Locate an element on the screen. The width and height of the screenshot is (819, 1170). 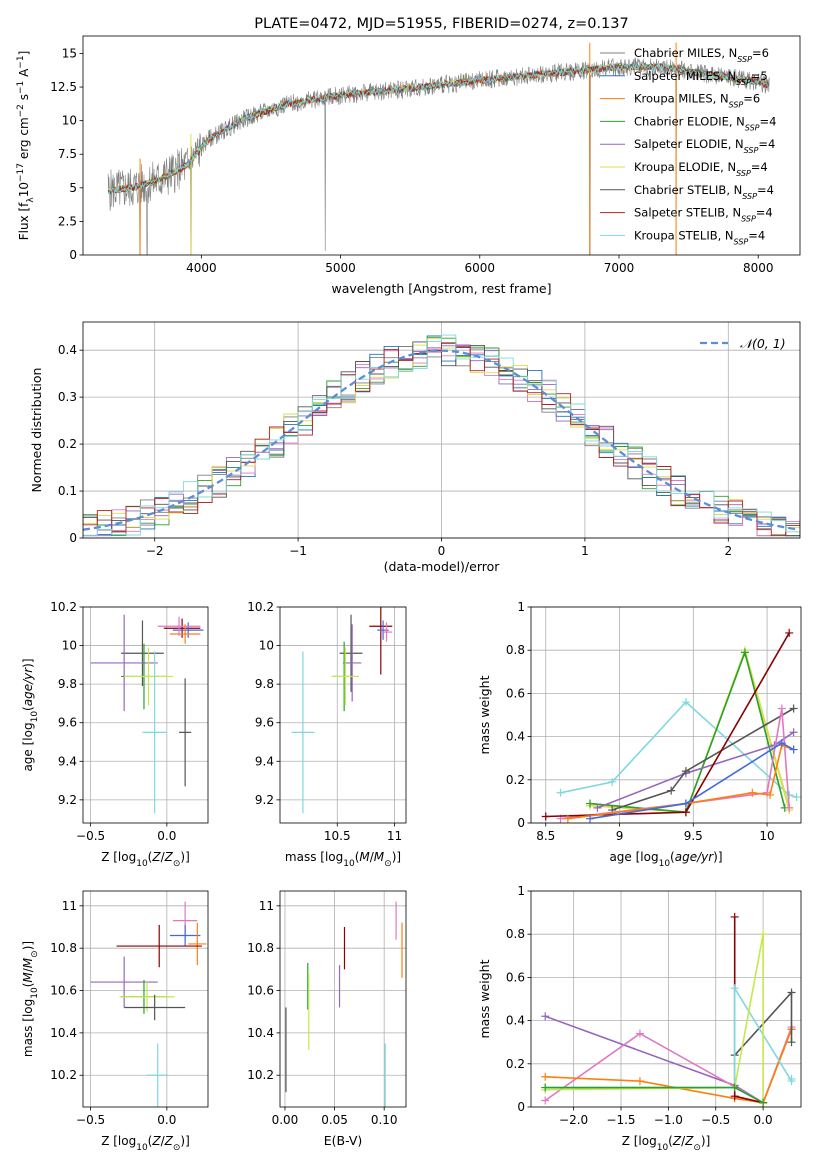
legend-entry: Salpeter STELIB, NSSP=4 is located at coordinates (703, 215).